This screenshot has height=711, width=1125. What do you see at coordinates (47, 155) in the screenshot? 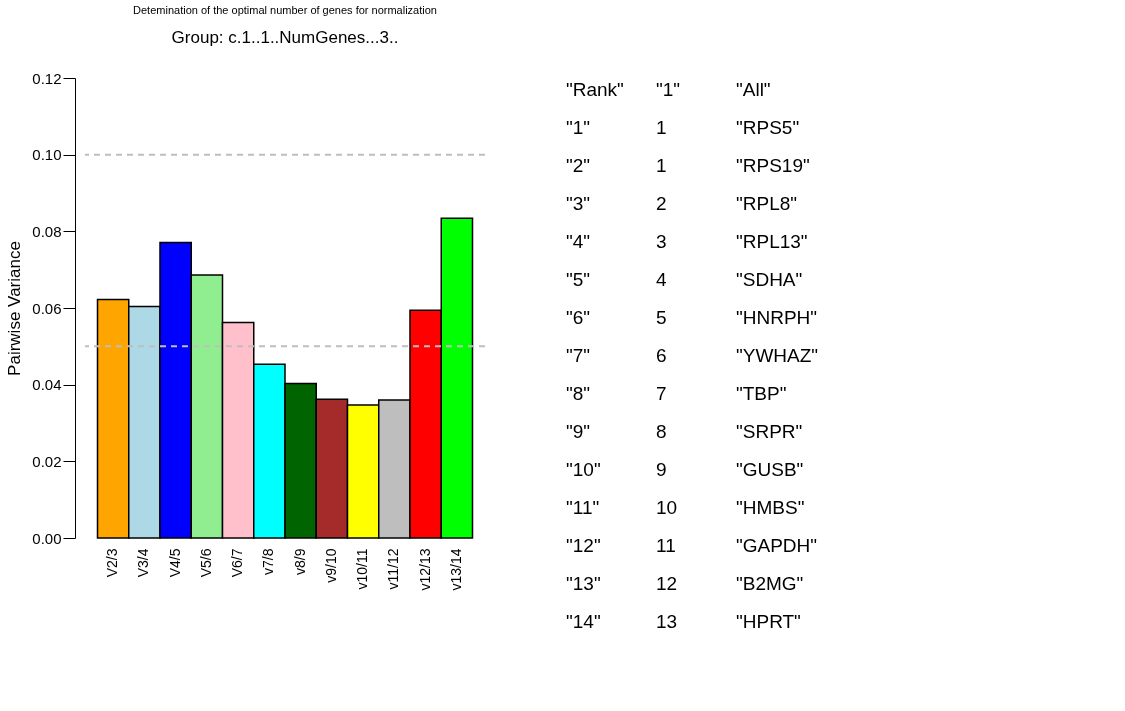
I see `y-tick-label: 0.10` at bounding box center [47, 155].